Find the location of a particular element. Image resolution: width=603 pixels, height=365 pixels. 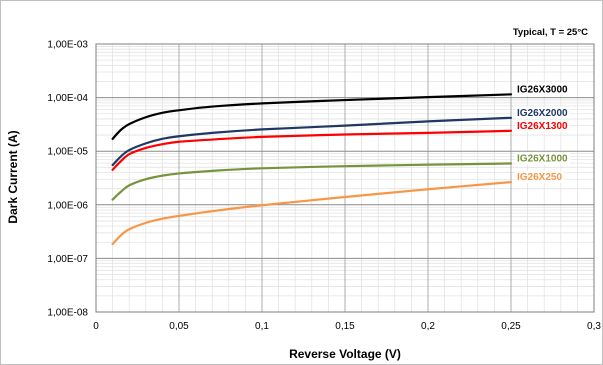

x-axis-ticks: 0 0,05 0,1 0,15 0,2 0,25 0,3 is located at coordinates (347, 326).